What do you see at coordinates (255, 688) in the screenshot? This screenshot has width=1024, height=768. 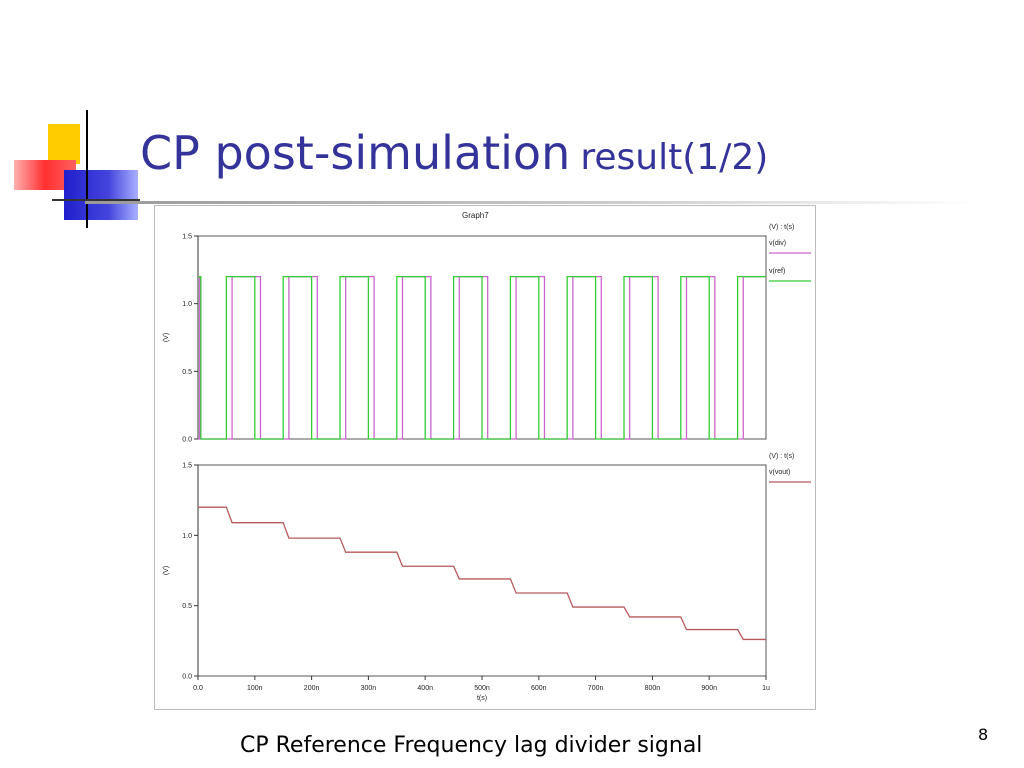 I see `x-tick-label: 100n` at bounding box center [255, 688].